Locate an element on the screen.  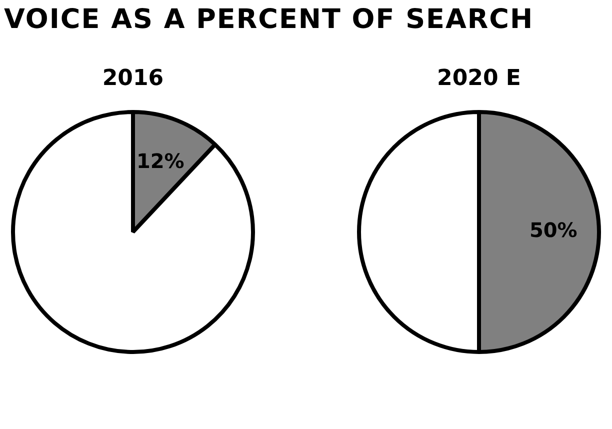
data-label: 50% is located at coordinates (553, 230).